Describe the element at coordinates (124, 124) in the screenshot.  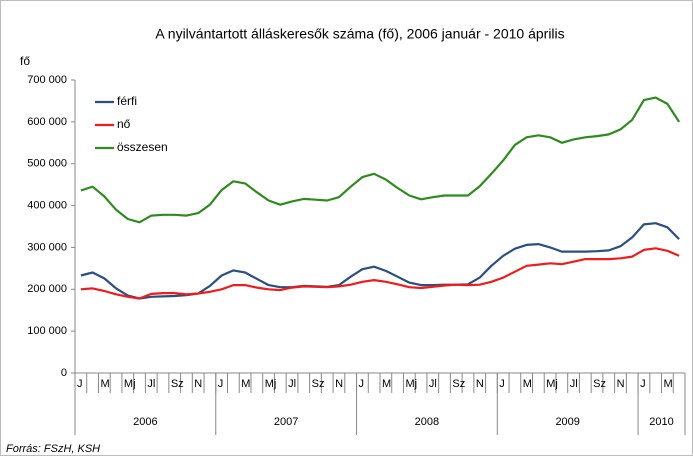
I see `legend-label: nő` at that location.